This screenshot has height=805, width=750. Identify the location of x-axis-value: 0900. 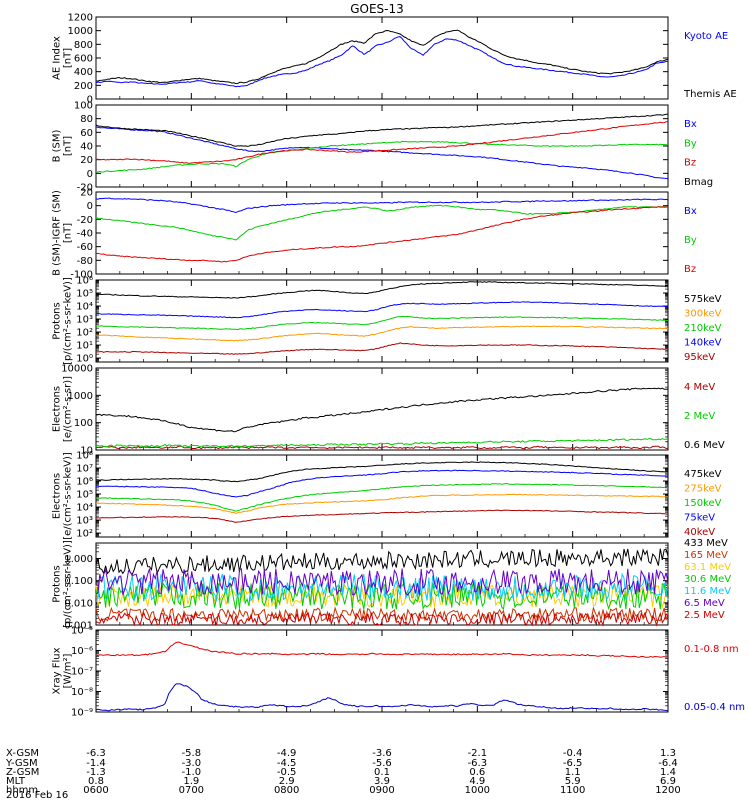
(381, 790).